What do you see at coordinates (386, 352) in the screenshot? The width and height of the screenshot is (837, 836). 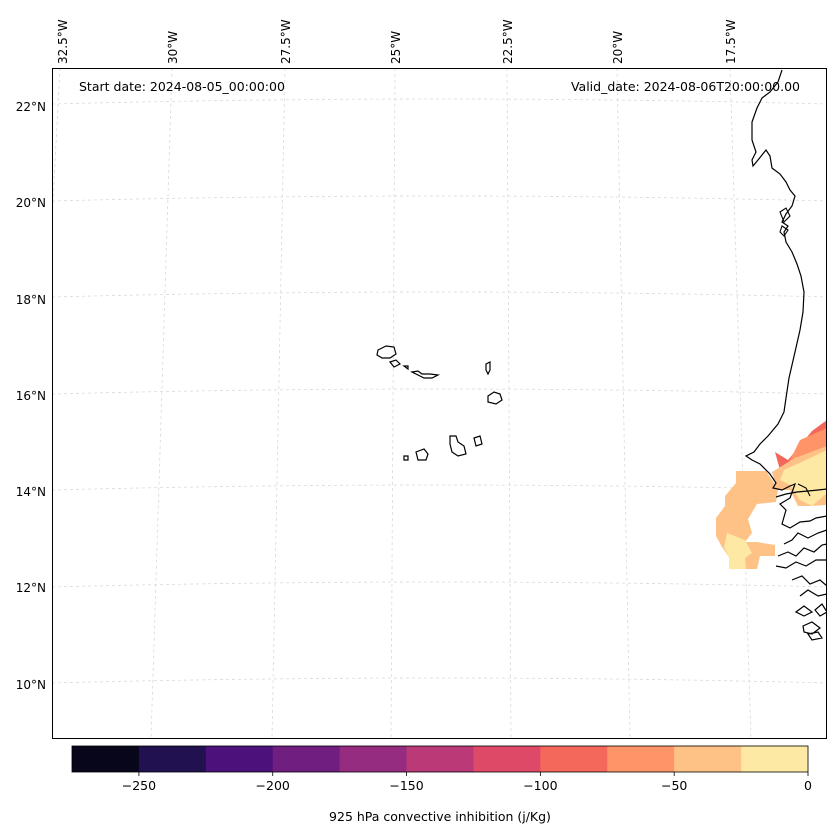 I see `santo-antao-island` at bounding box center [386, 352].